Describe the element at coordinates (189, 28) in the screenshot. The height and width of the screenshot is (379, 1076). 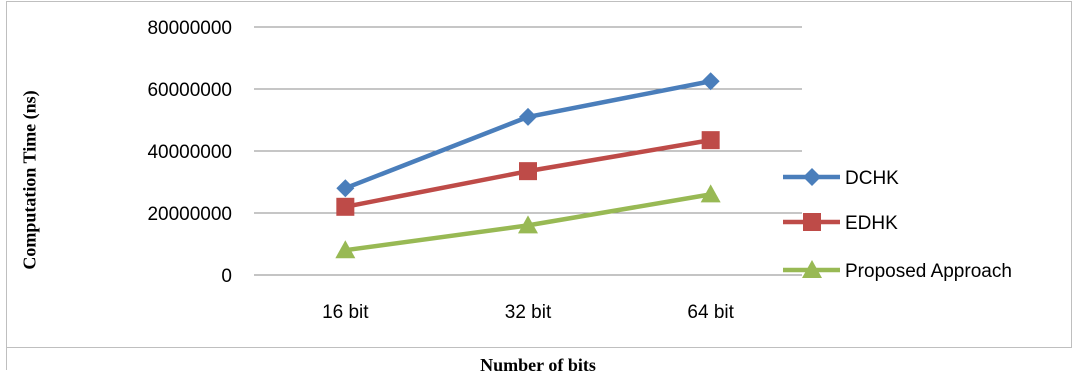
I see `y-tick-label: 80000000` at that location.